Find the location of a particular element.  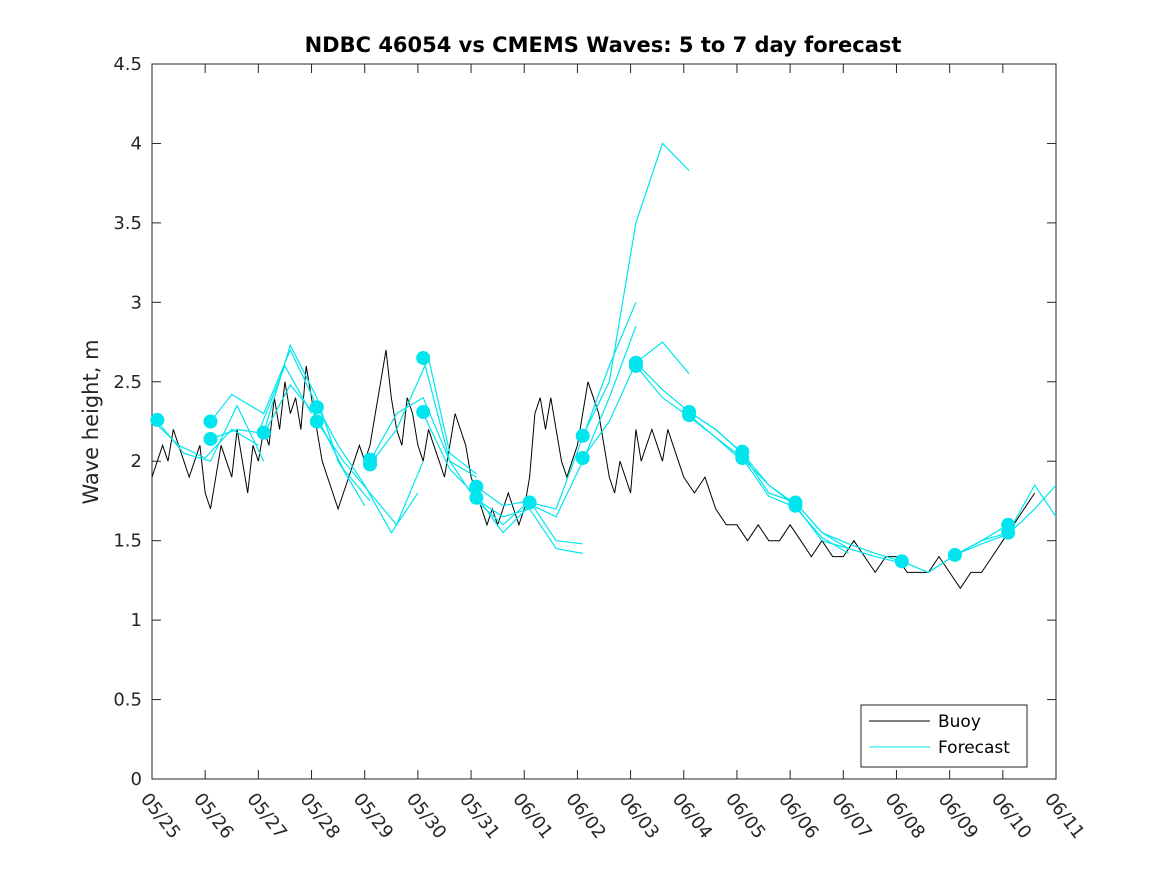

x-tick-label: 05/29 is located at coordinates (373, 816).